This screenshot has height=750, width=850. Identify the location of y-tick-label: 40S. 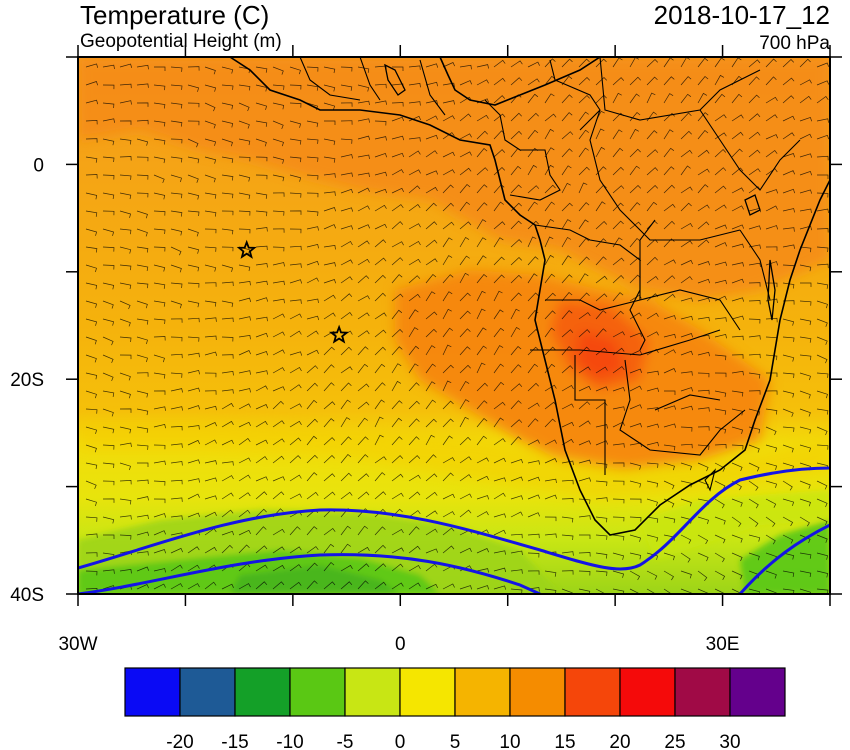
(27, 595).